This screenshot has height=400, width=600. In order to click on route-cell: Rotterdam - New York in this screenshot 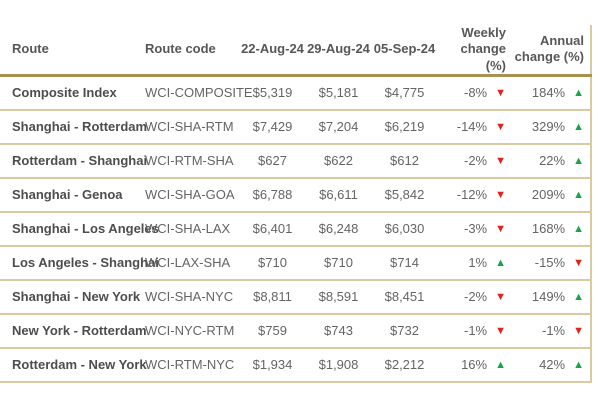, I will do `click(73, 365)`.